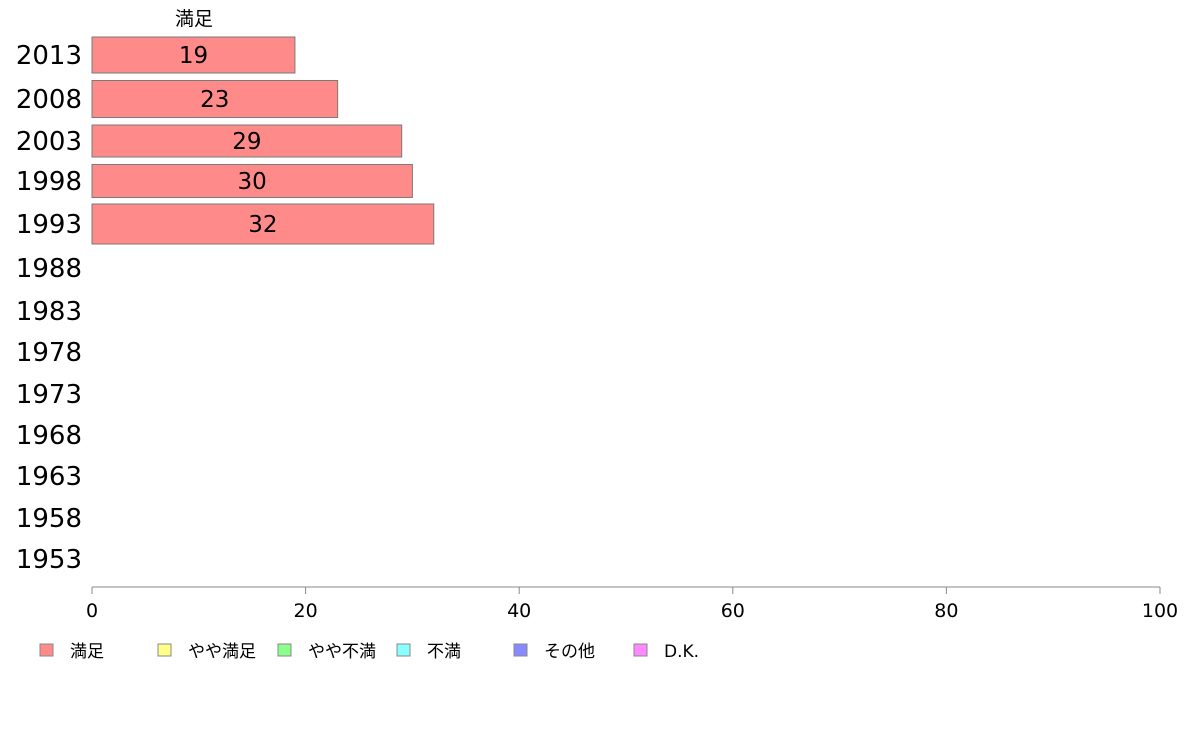 The image size is (1188, 736). Describe the element at coordinates (49, 269) in the screenshot. I see `year-label-1988: 1988` at that location.